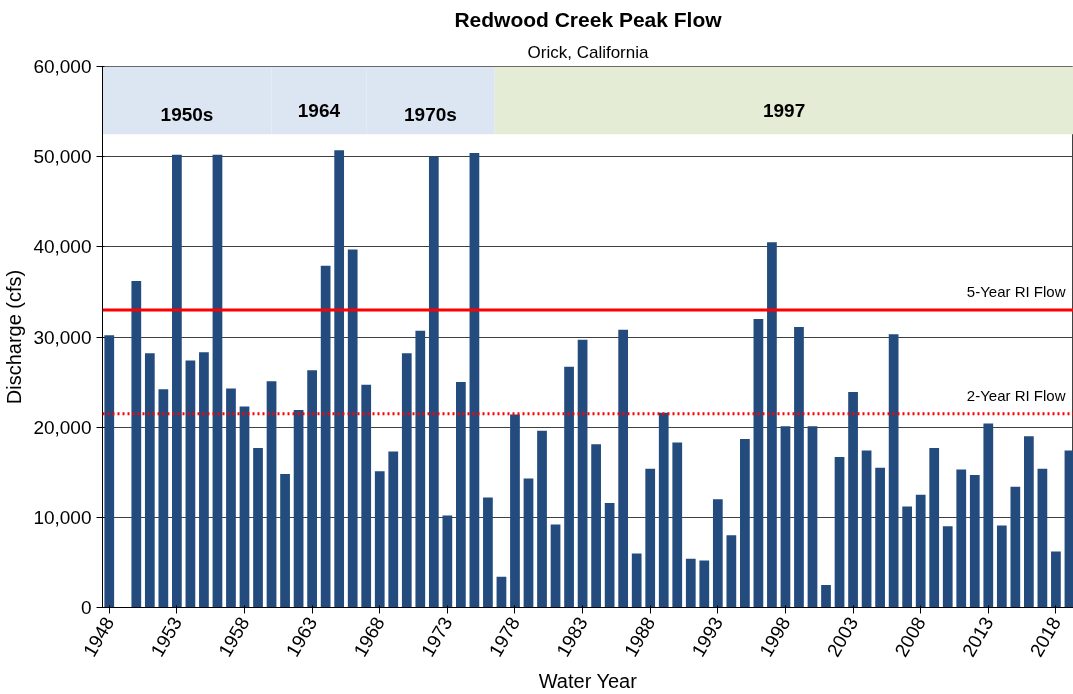 The image size is (1073, 694). I want to click on band-label: 1997, so click(784, 111).